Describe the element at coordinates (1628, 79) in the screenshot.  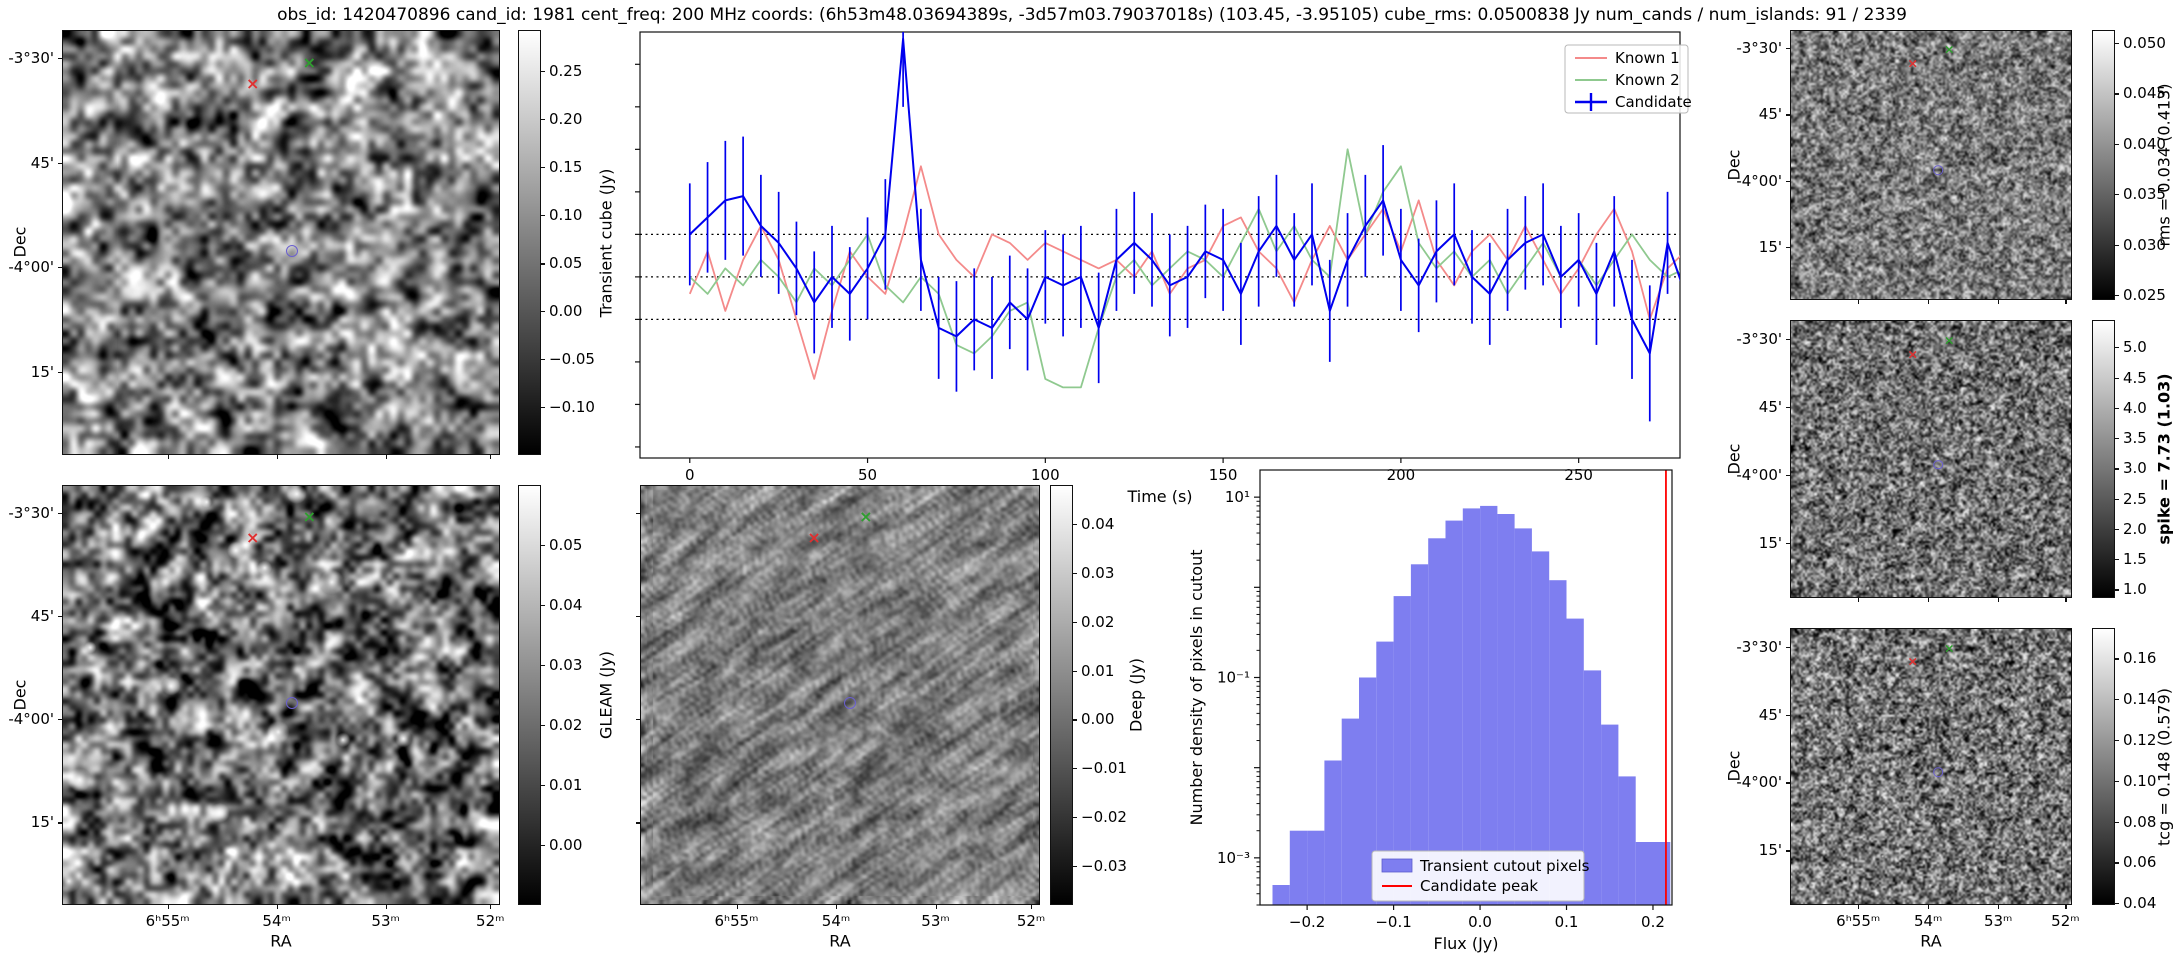
I see `lightcurve-legend: Known 1 Known 2 Candidate` at that location.